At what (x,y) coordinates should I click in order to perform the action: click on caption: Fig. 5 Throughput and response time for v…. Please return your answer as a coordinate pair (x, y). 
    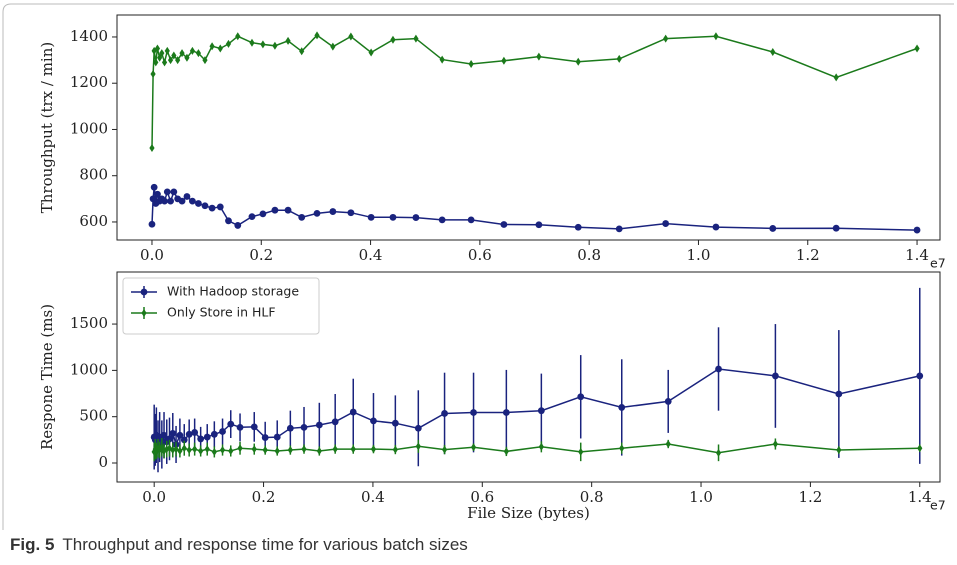
    Looking at the image, I should click on (239, 544).